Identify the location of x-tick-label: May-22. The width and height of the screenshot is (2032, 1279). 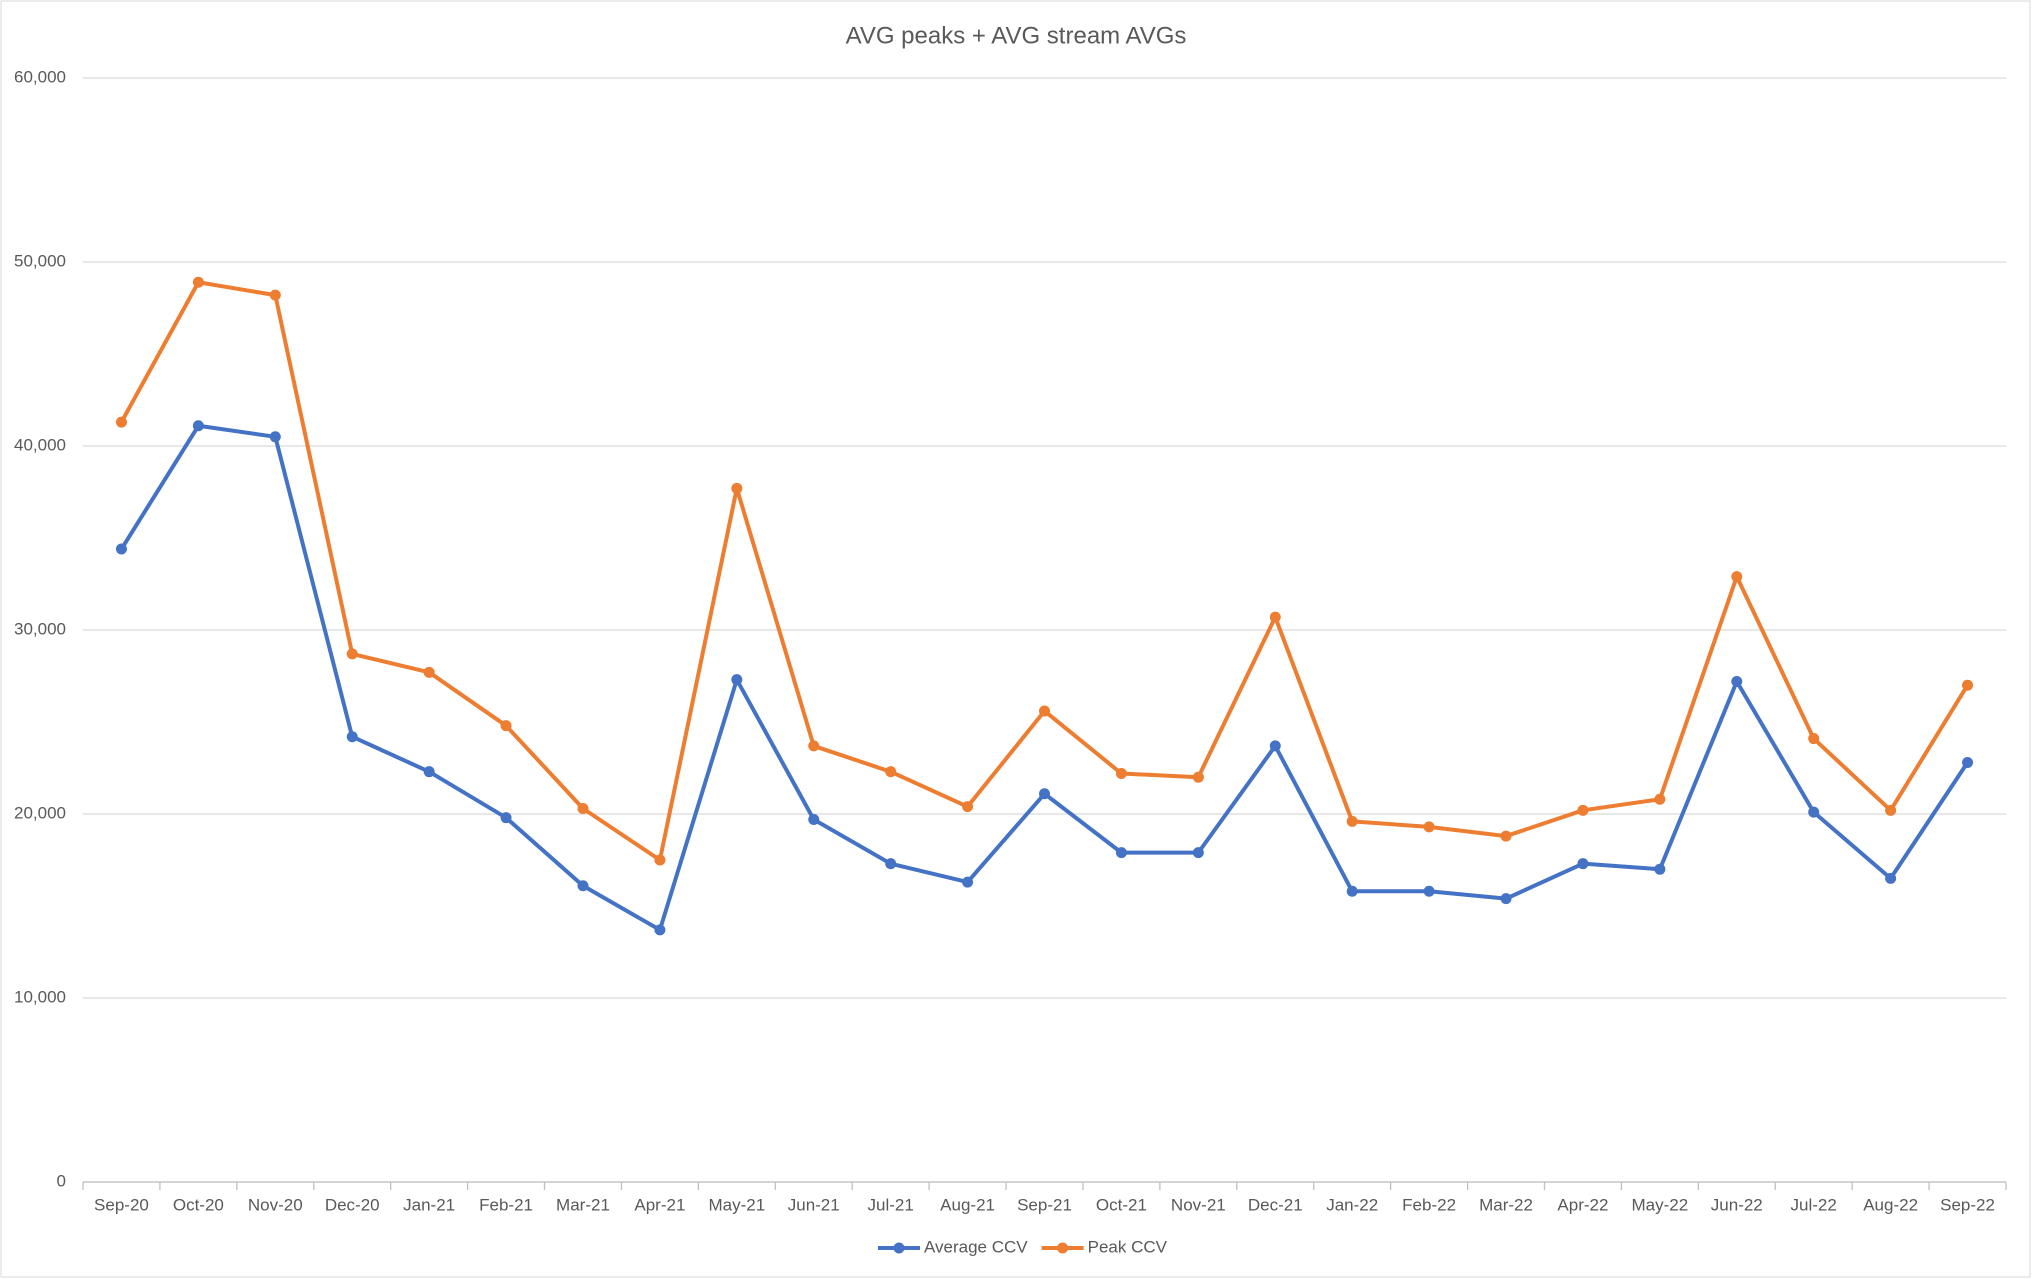
(1660, 1204).